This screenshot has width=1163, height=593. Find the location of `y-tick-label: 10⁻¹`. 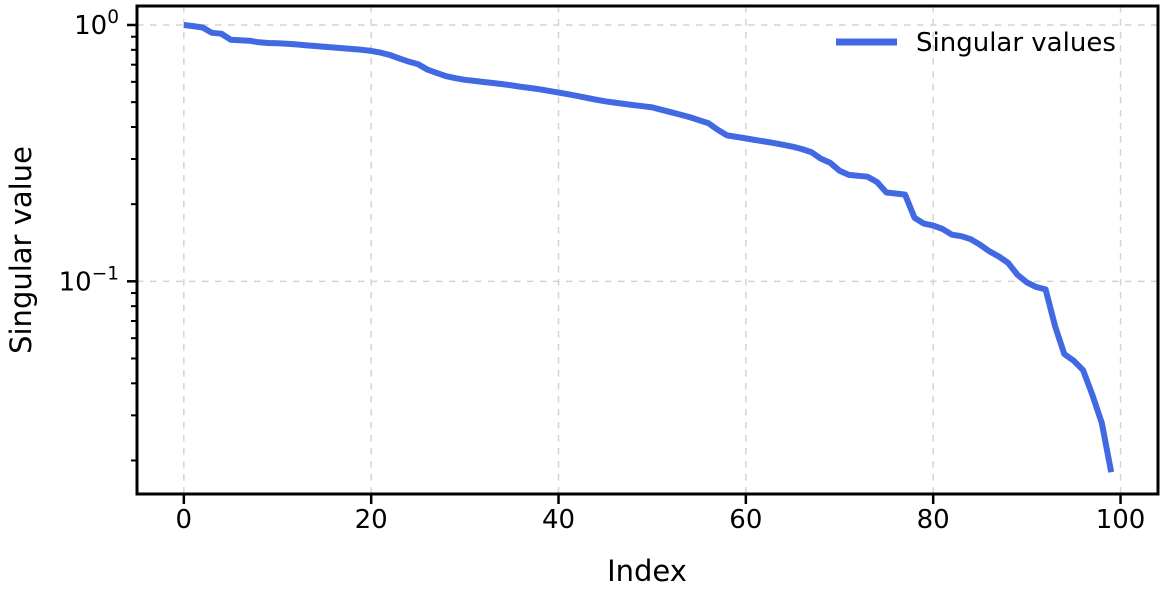

y-tick-label: 10⁻¹ is located at coordinates (89, 280).